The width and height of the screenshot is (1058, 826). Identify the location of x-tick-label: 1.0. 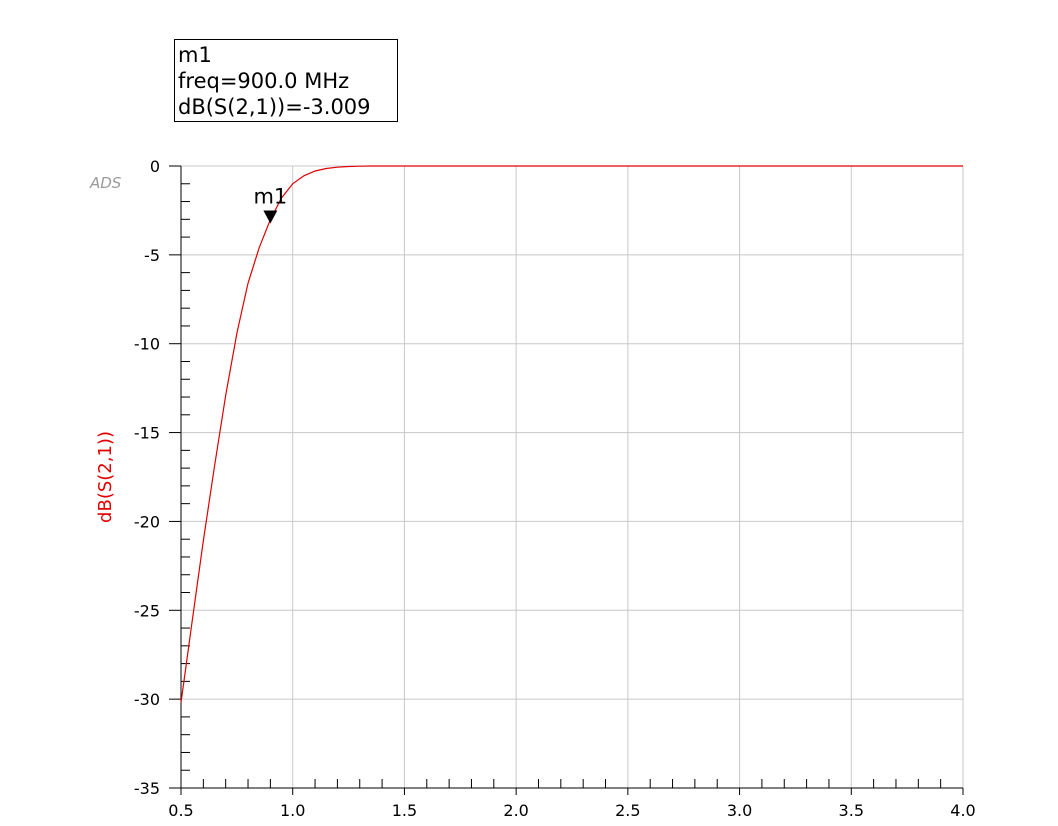
(292, 810).